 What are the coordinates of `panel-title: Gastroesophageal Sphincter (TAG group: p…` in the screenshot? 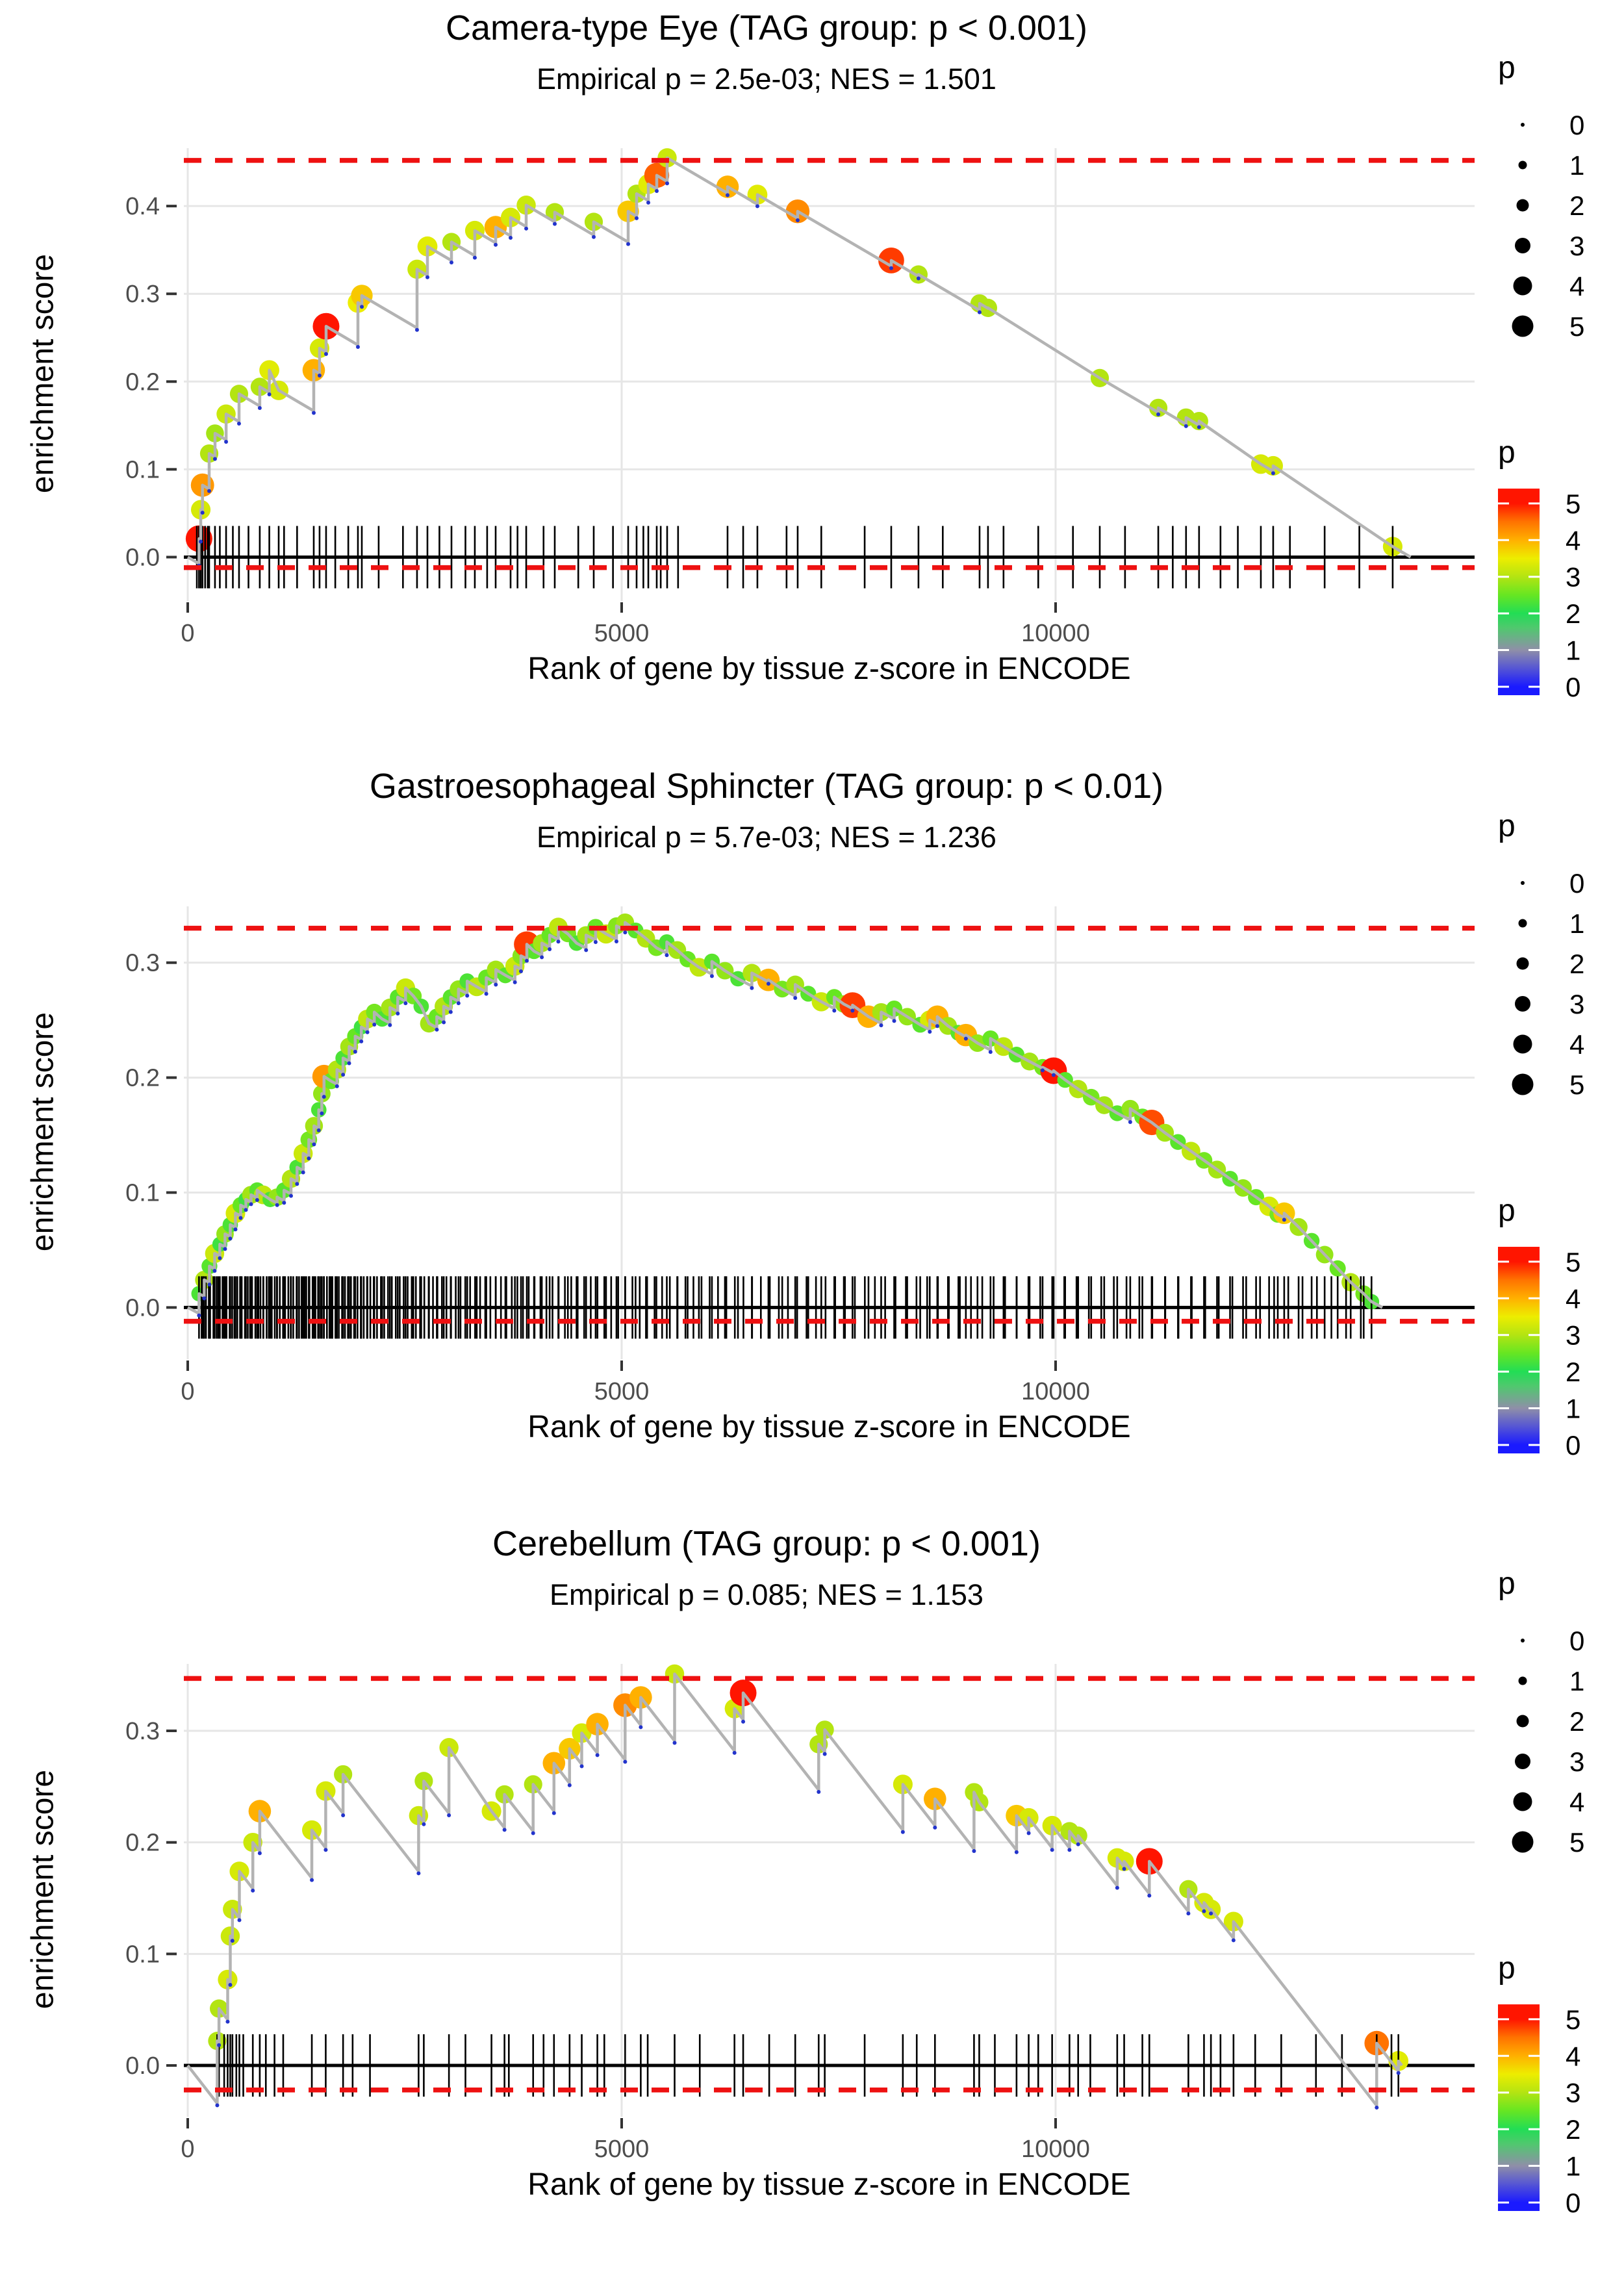 It's located at (766, 786).